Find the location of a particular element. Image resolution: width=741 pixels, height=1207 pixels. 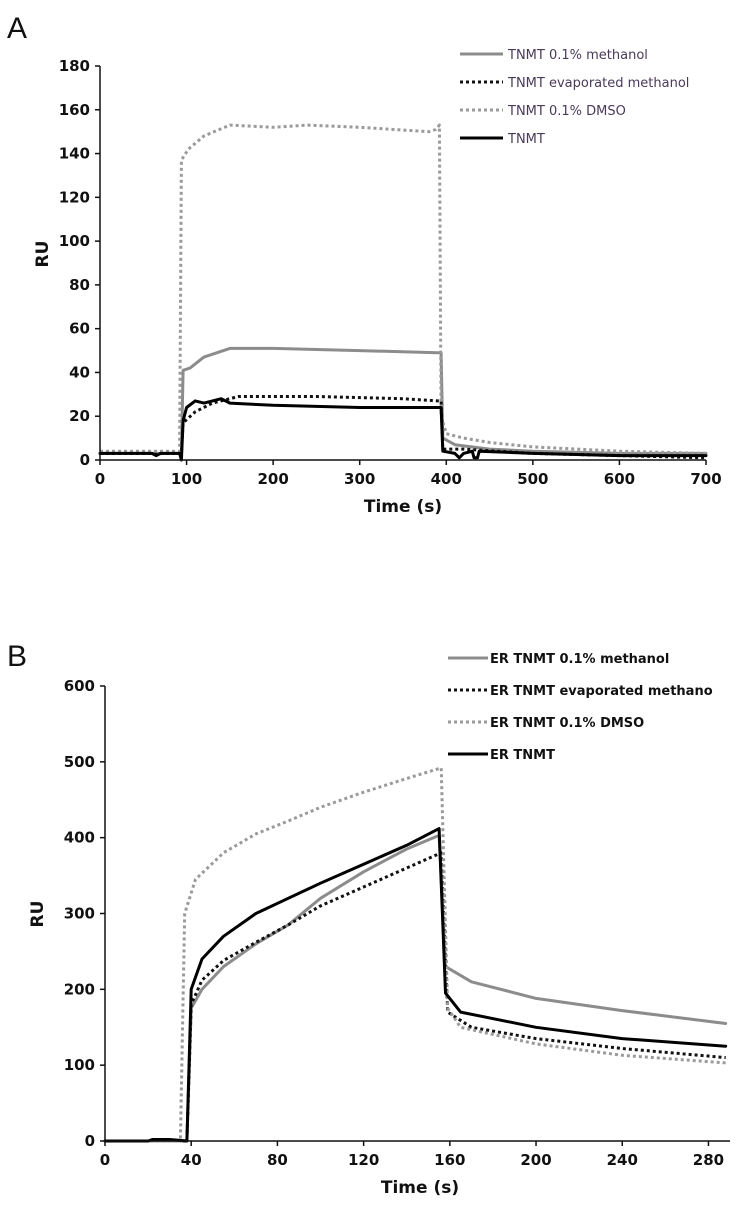

legend-label: TNMT evaporated methanol is located at coordinates (598, 83).